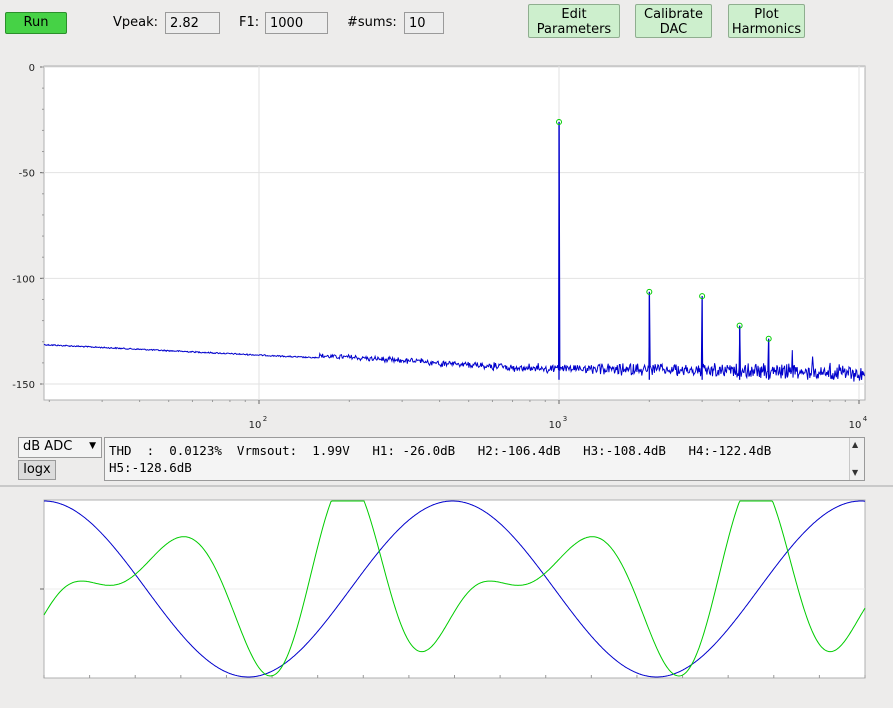 This screenshot has height=708, width=893. Describe the element at coordinates (424, 23) in the screenshot. I see `sums-input` at that location.